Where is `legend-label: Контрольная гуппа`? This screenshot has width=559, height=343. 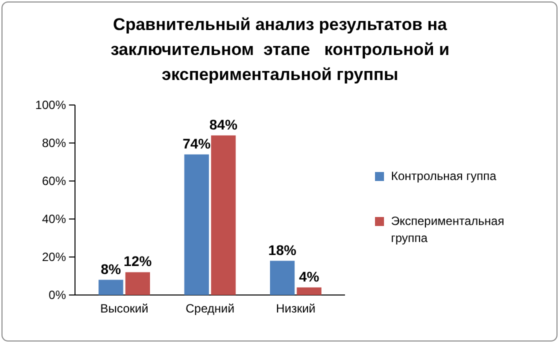
legend-label: Контрольная гуппа is located at coordinates (444, 176).